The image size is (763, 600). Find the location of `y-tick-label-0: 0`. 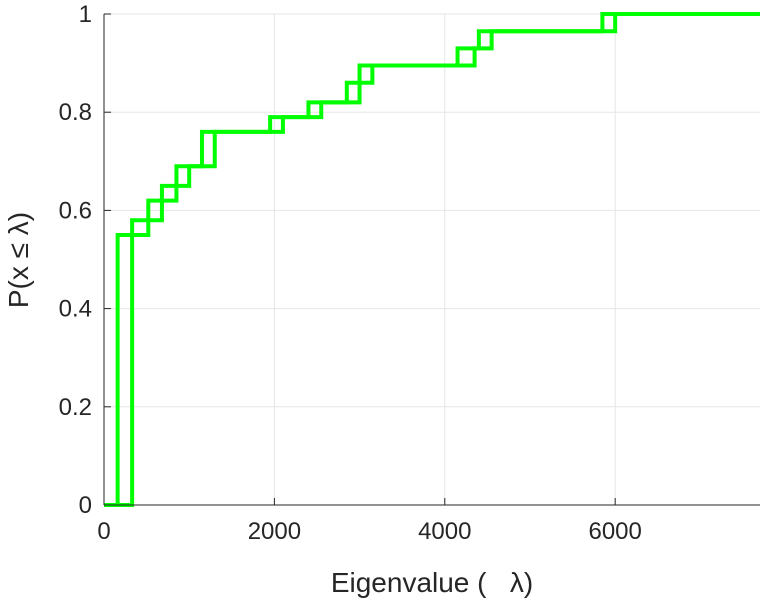

y-tick-label-0: 0 is located at coordinates (85, 505).